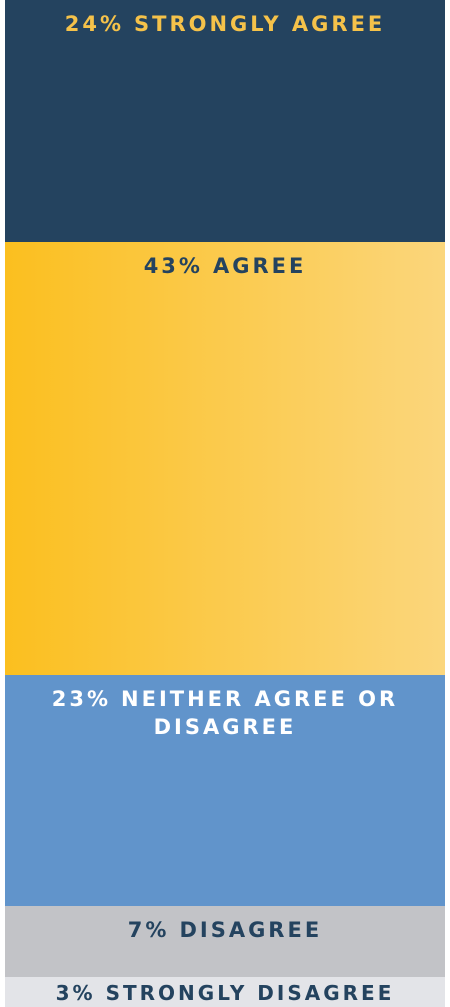 This screenshot has height=1007, width=450. I want to click on category-label: STRONGLY AGREE, so click(260, 24).